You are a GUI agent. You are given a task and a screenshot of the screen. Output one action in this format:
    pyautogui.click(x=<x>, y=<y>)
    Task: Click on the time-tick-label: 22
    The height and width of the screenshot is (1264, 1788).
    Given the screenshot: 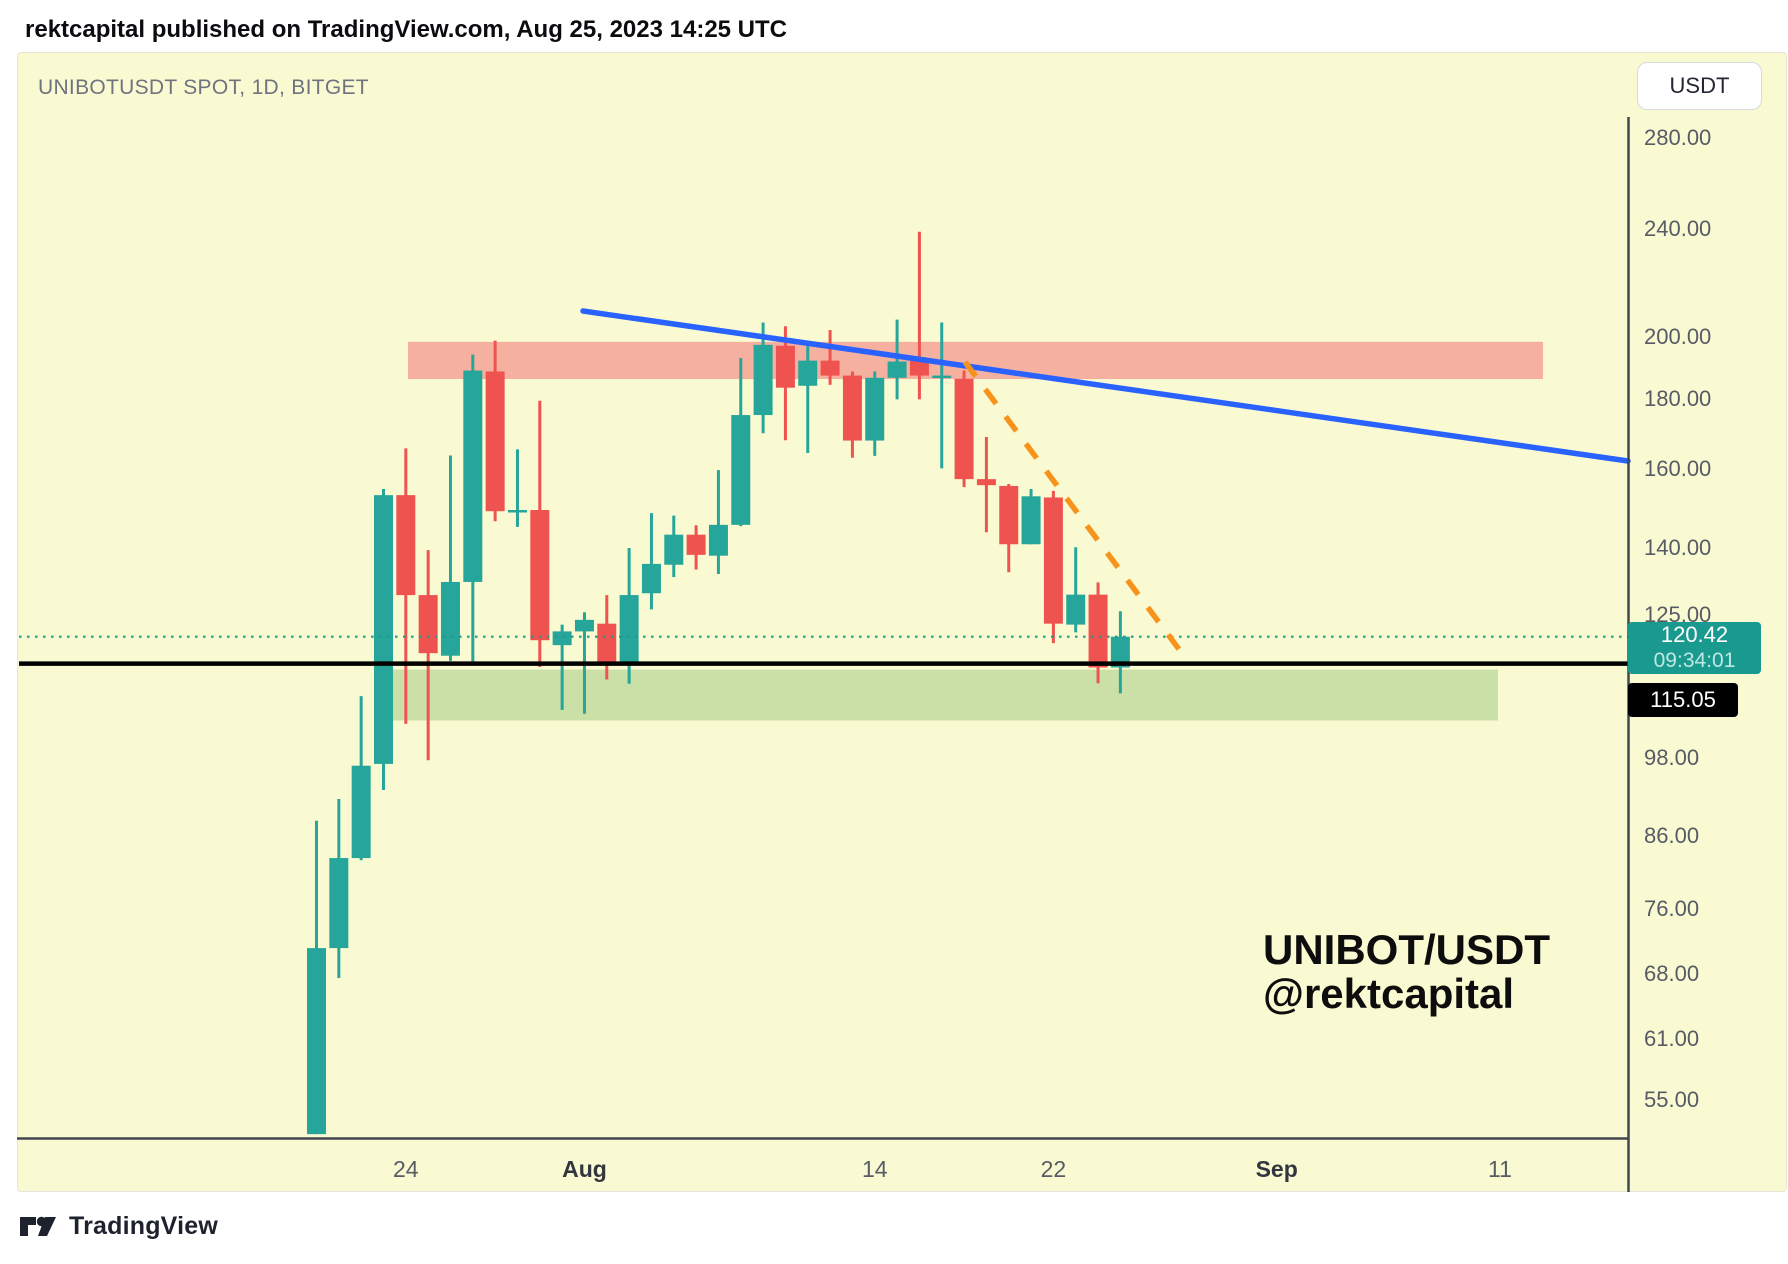 What is the action you would take?
    pyautogui.click(x=1053, y=1169)
    